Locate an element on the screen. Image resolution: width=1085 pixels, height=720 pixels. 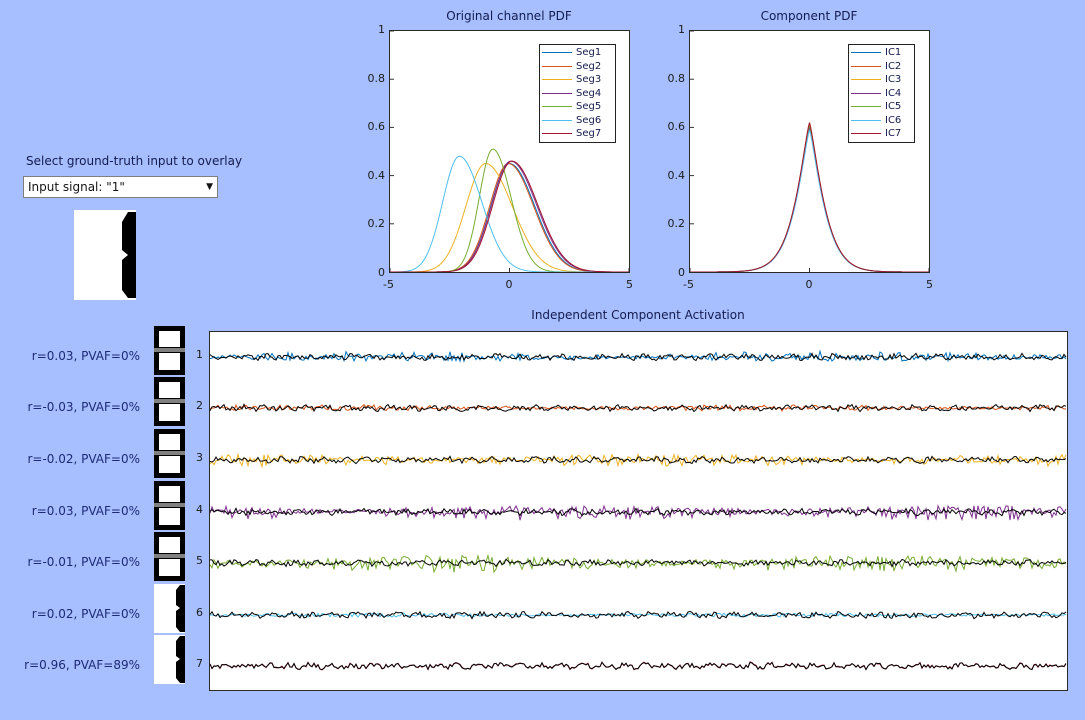
legend-entry: IC2 is located at coordinates (881, 67).